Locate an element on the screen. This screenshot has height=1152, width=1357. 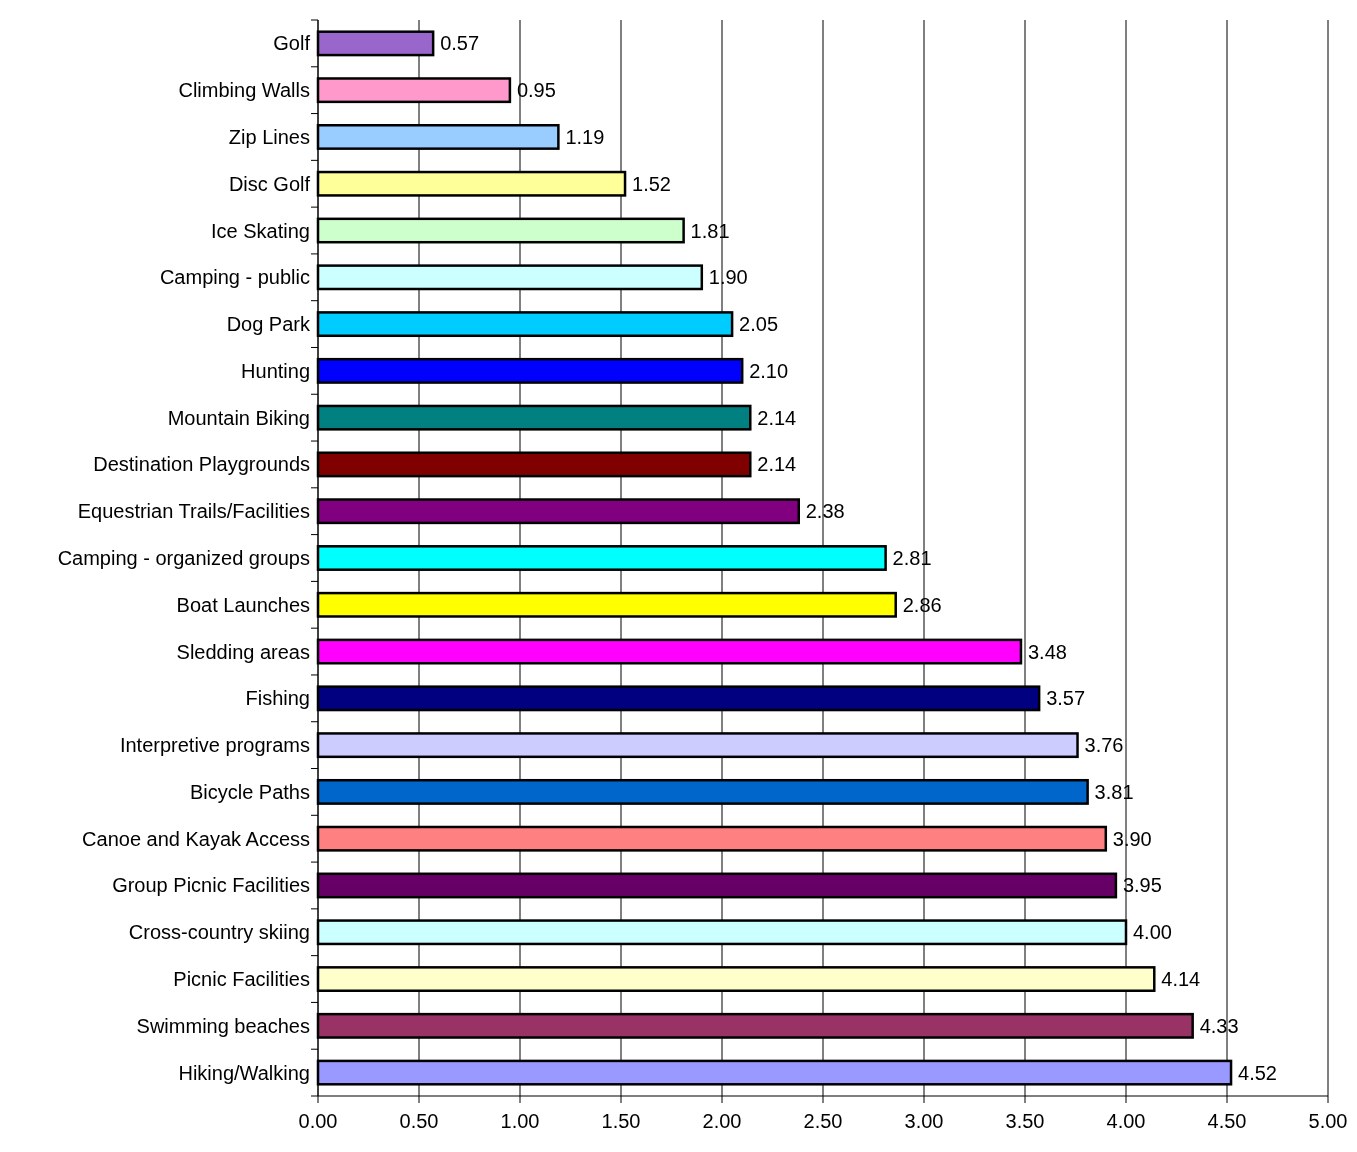
data-label: 4.14 is located at coordinates (1181, 979).